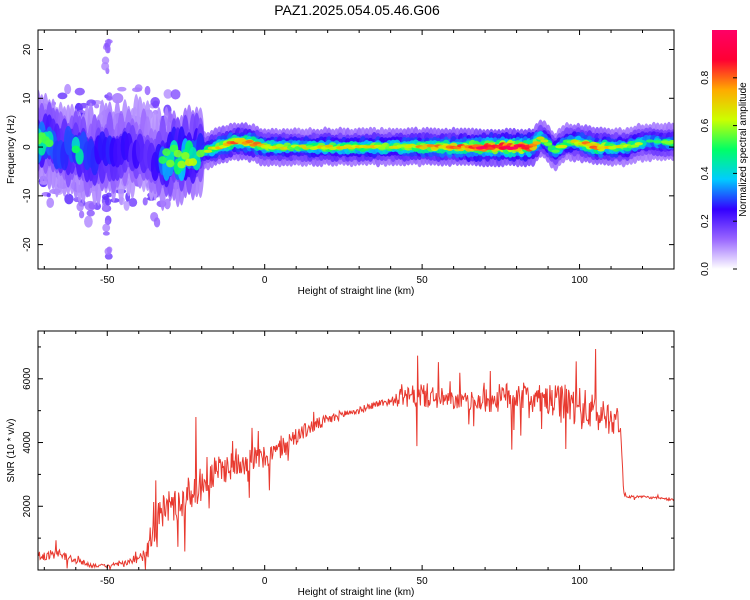 The height and width of the screenshot is (600, 750). I want to click on top-xtick-label: 50, so click(423, 280).